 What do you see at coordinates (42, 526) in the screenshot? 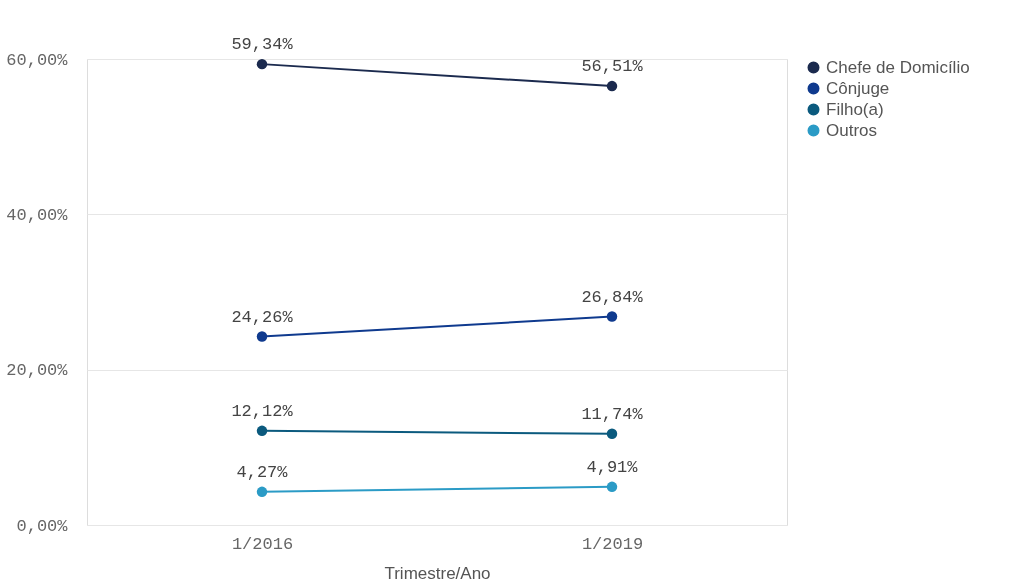
I see `y-tick-label: 0,00%` at bounding box center [42, 526].